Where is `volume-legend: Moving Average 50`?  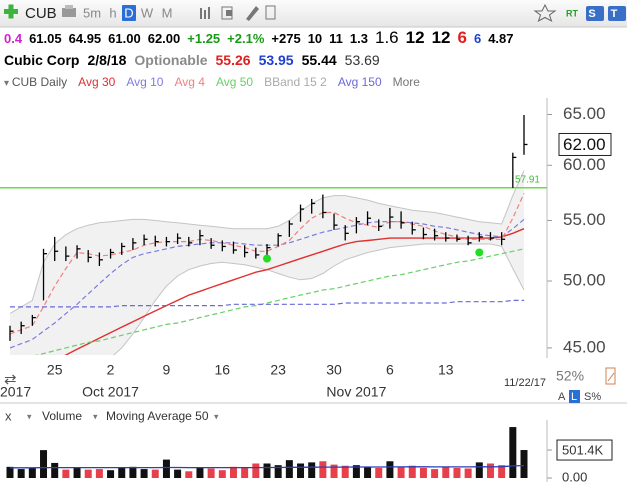
volume-legend: Moving Average 50 is located at coordinates (157, 416).